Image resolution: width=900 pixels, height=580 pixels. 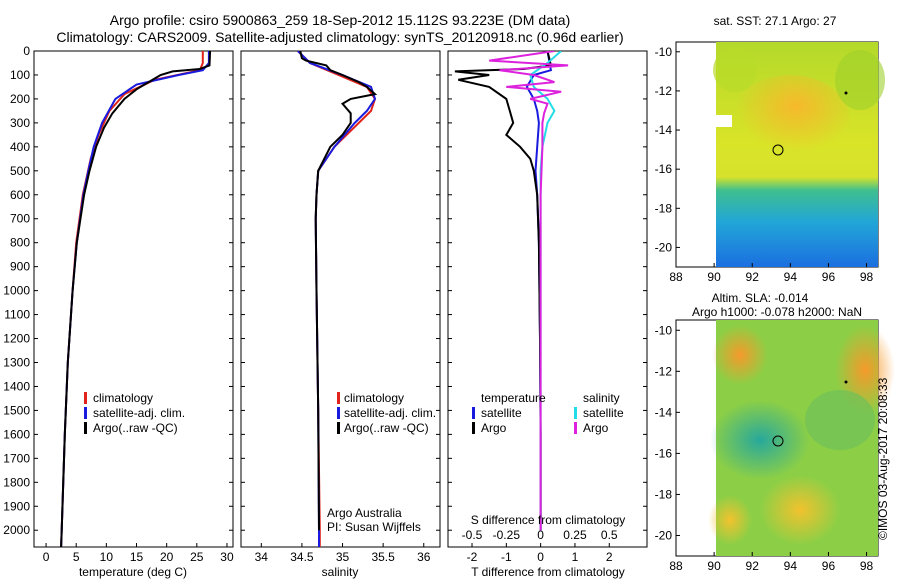 I want to click on depth-tick-label: 0, so click(x=26, y=51).